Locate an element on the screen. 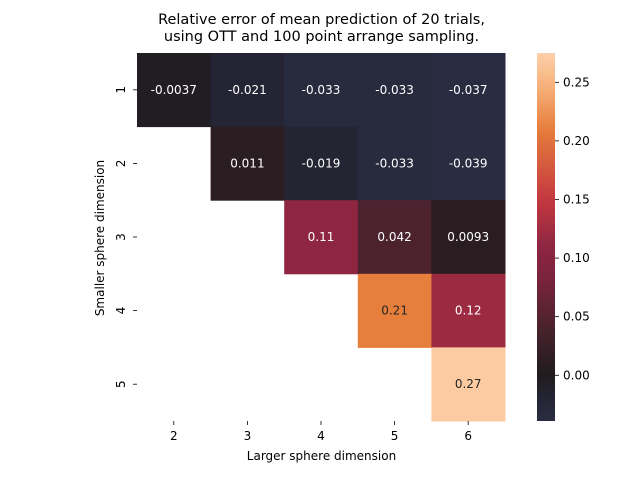 This screenshot has height=480, width=640. y-axis-label: Smaller sphere dimension is located at coordinates (100, 238).